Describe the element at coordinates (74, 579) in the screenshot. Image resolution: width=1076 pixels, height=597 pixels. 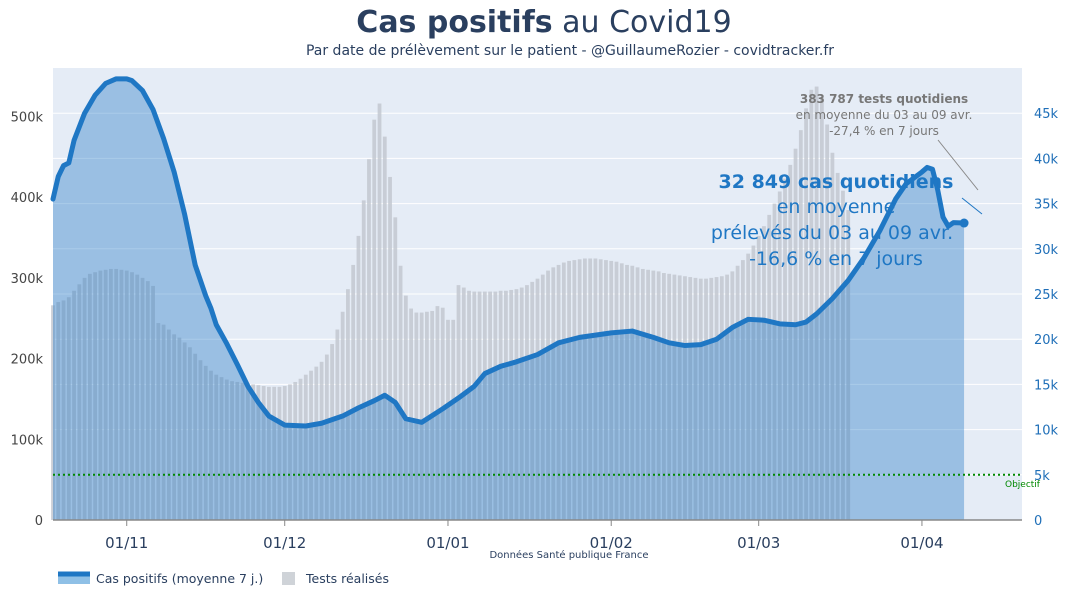
I see `legend-swatch-cases-fill` at that location.